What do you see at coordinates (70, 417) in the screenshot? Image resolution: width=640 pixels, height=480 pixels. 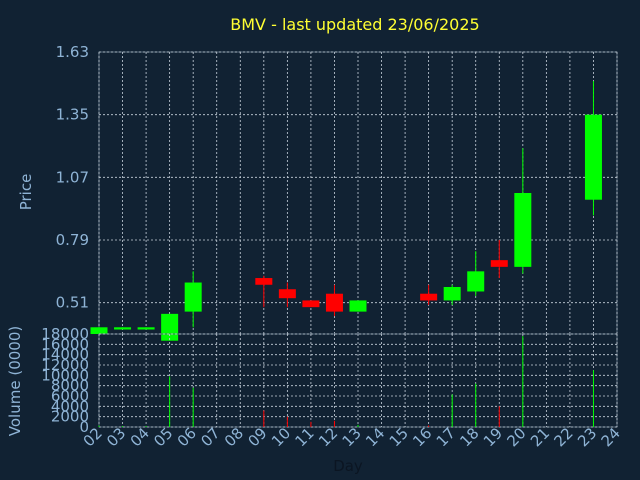 I see `volume-tick-label: 2000` at bounding box center [70, 417].